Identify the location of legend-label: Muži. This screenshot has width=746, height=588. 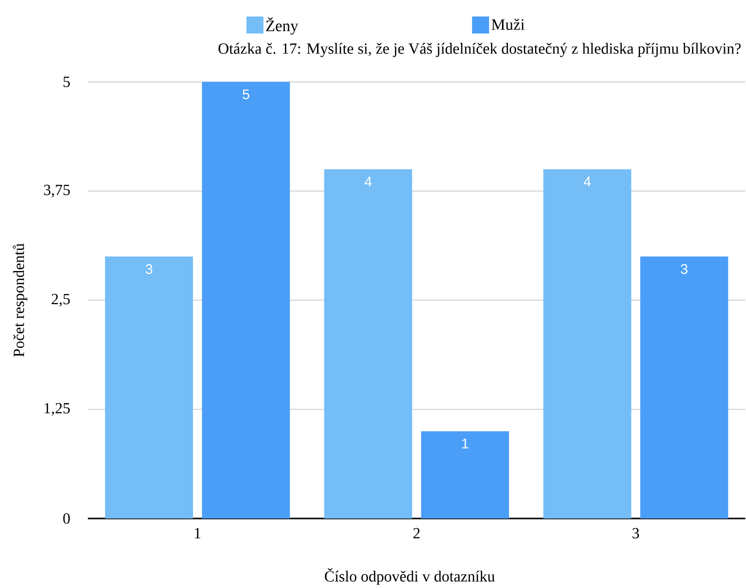
(508, 24).